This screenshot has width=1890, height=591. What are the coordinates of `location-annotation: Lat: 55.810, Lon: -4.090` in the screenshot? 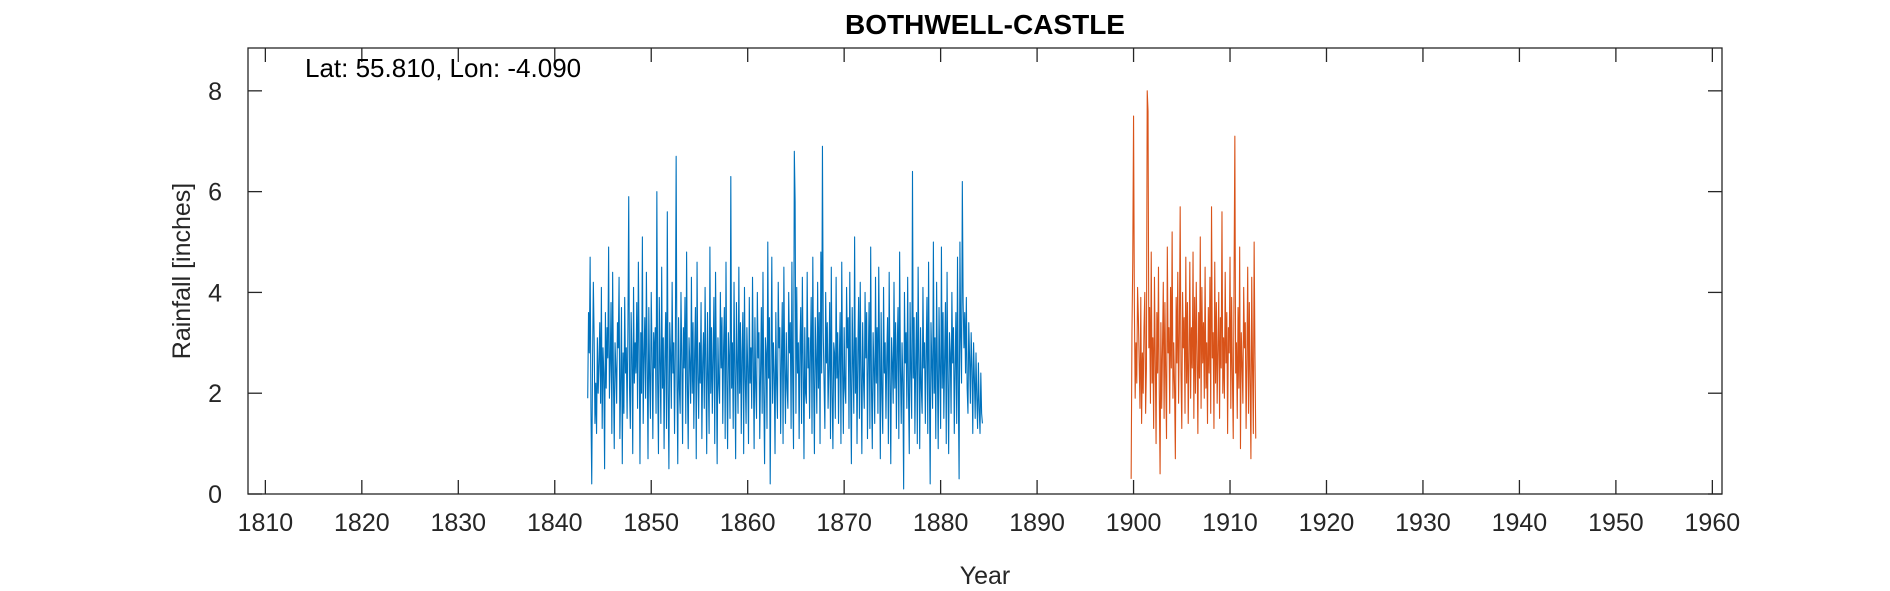 It's located at (443, 68).